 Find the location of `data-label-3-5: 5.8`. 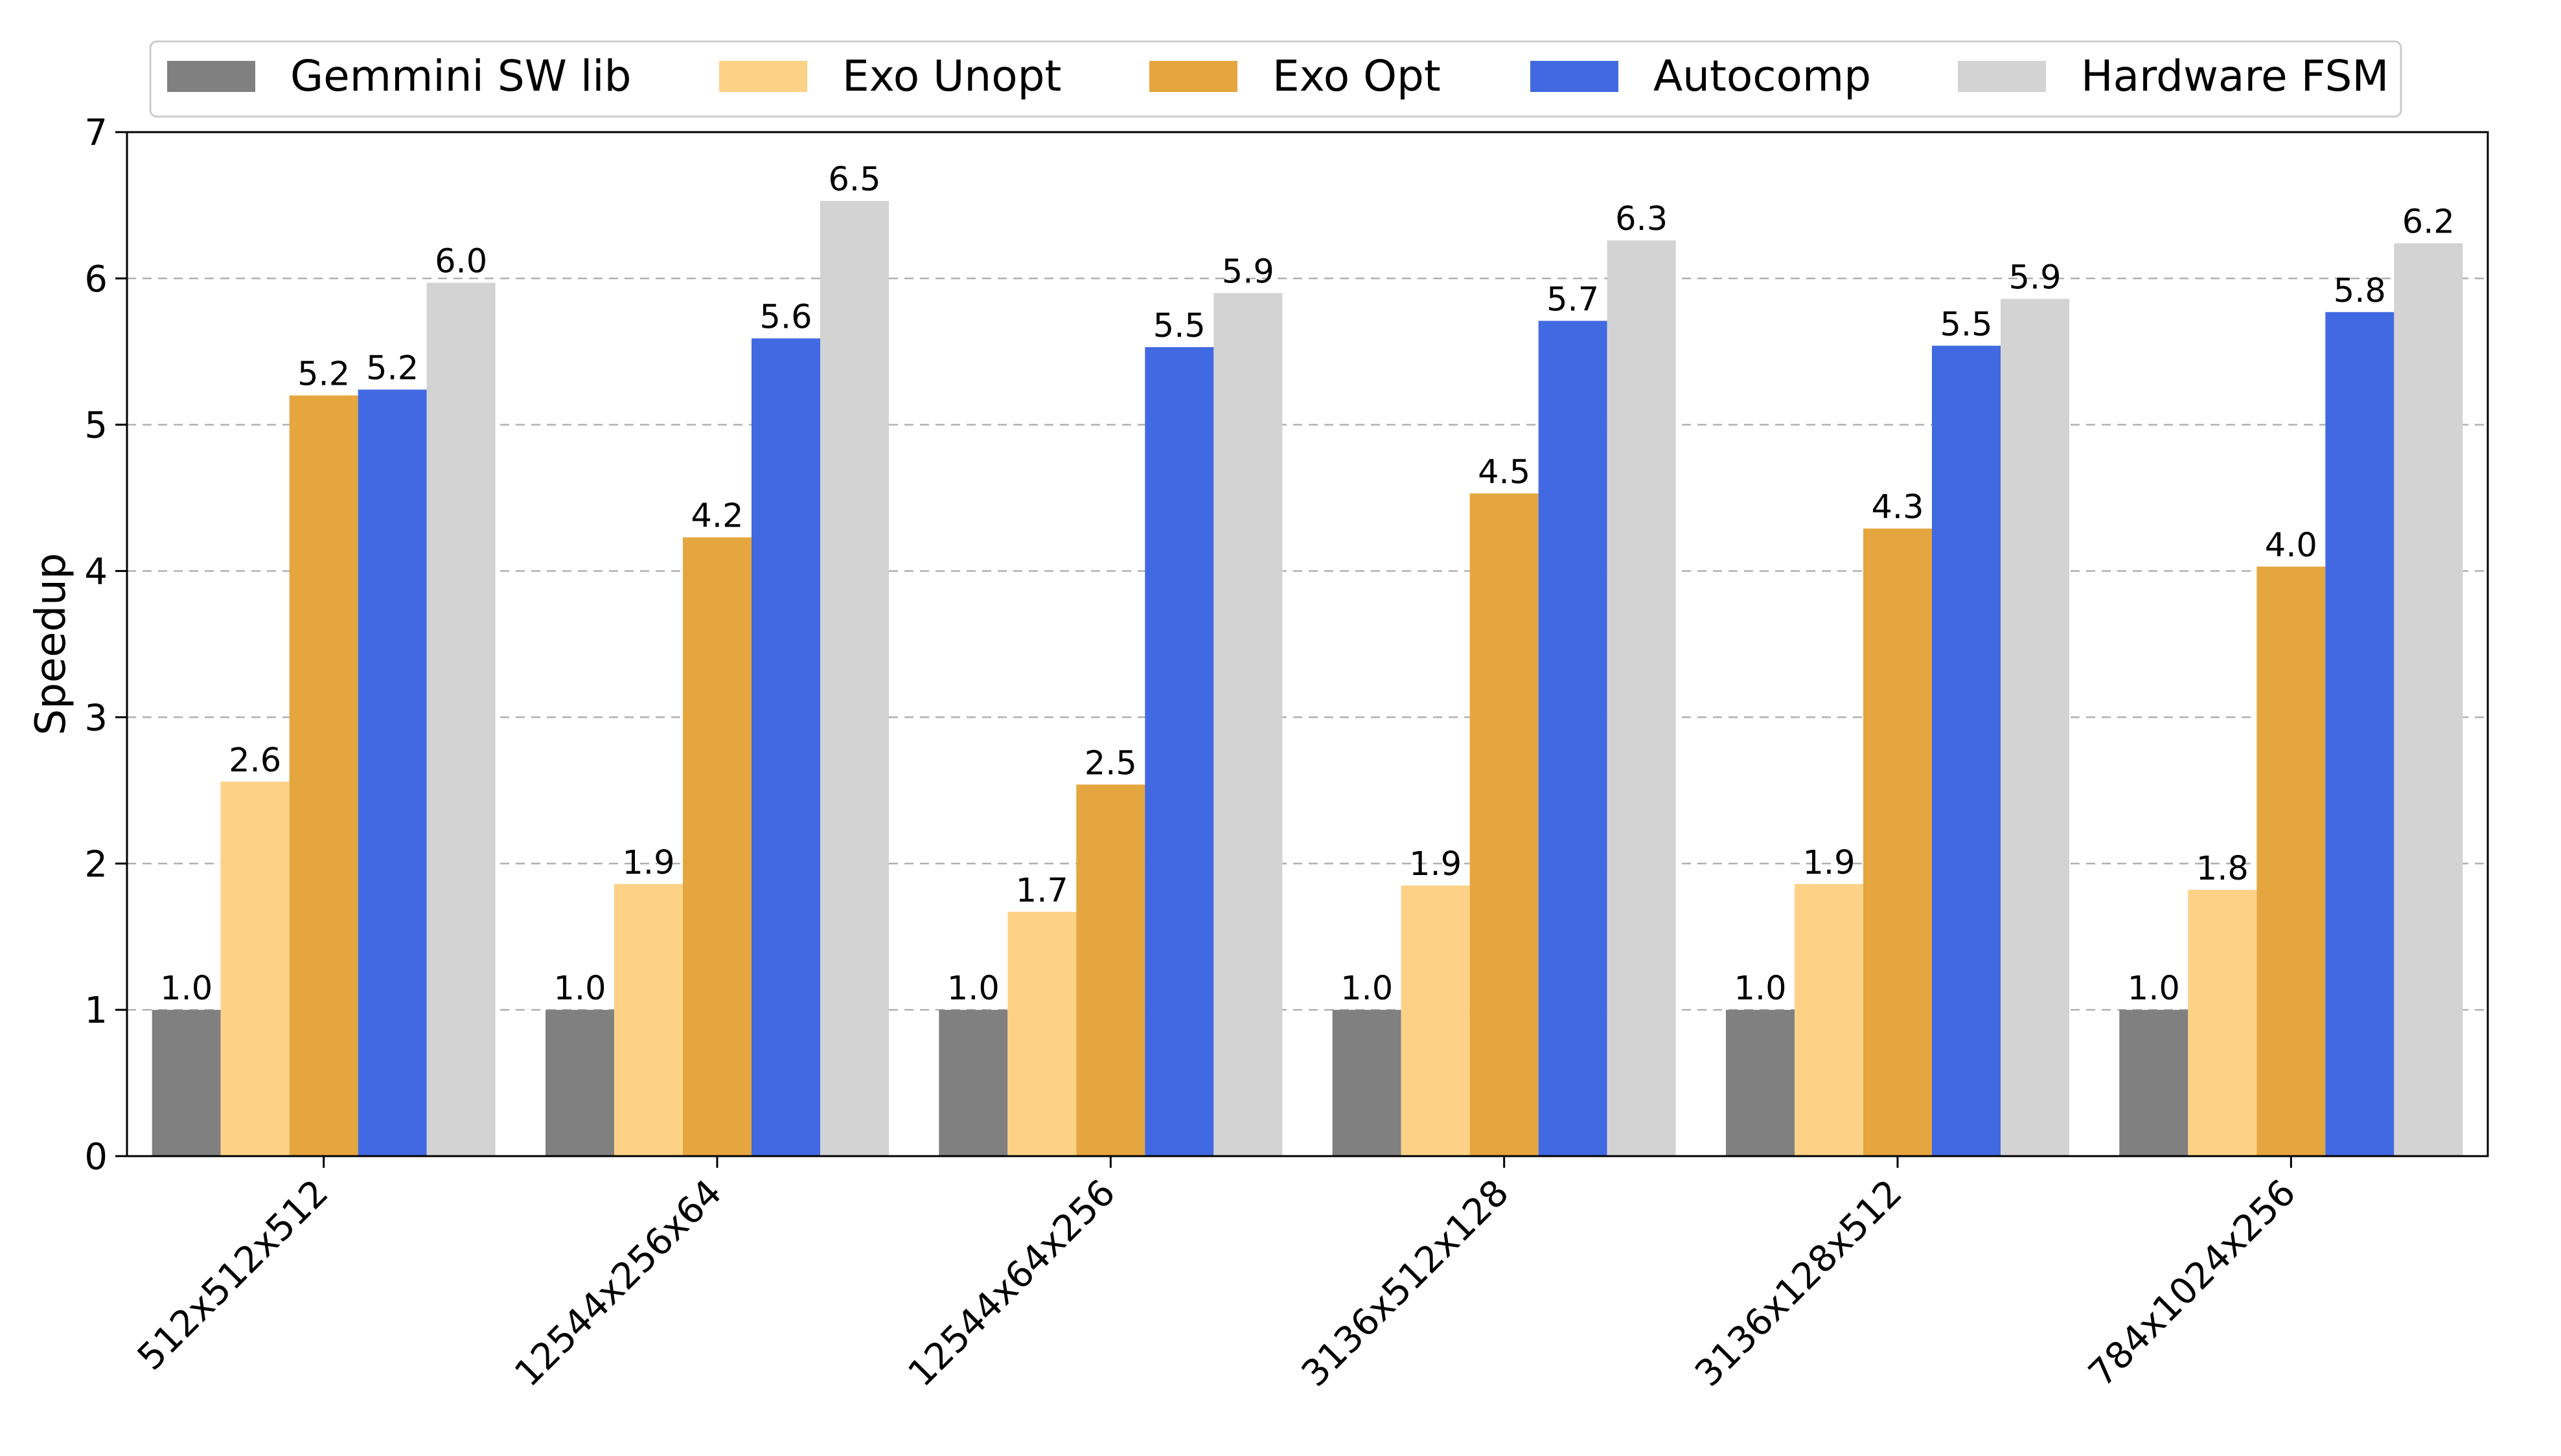

data-label-3-5: 5.8 is located at coordinates (2360, 291).